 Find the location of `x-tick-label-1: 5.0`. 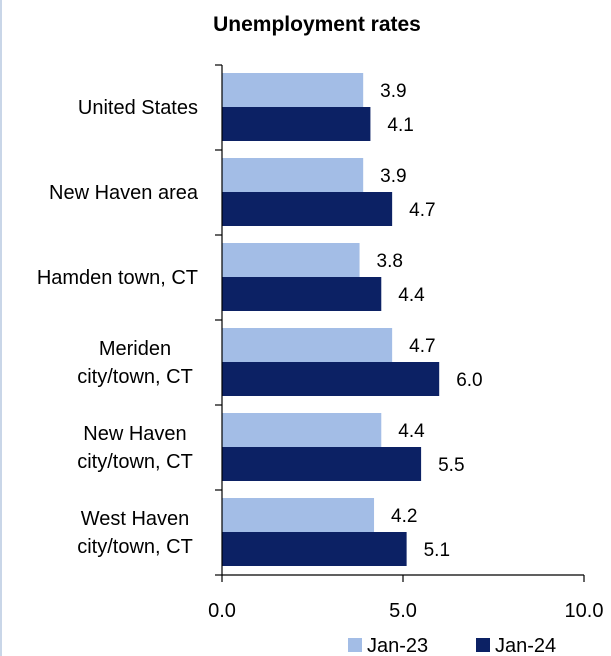

x-tick-label-1: 5.0 is located at coordinates (403, 611).